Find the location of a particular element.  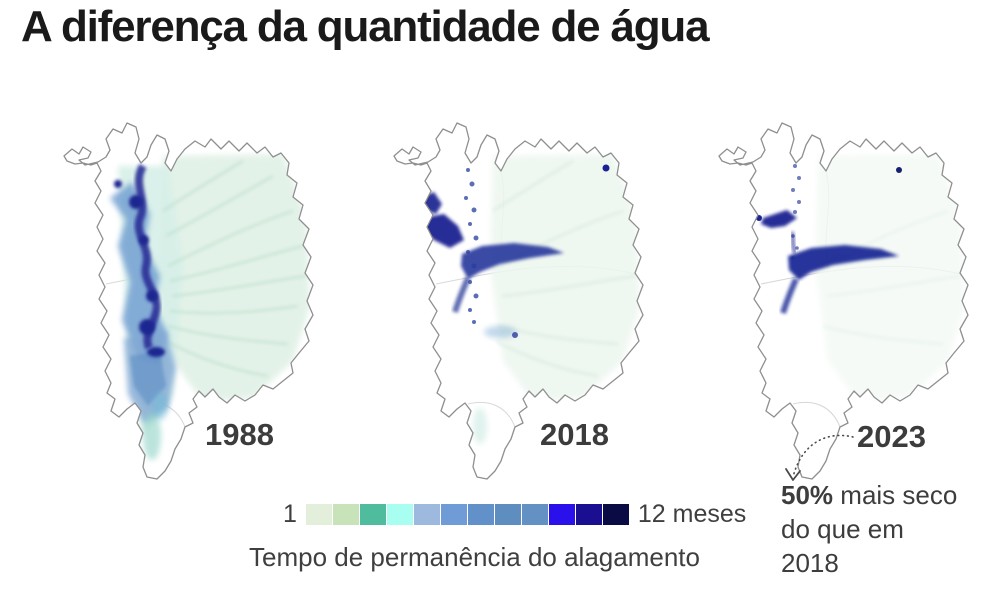

year-label-2023: 2023 is located at coordinates (891, 436).